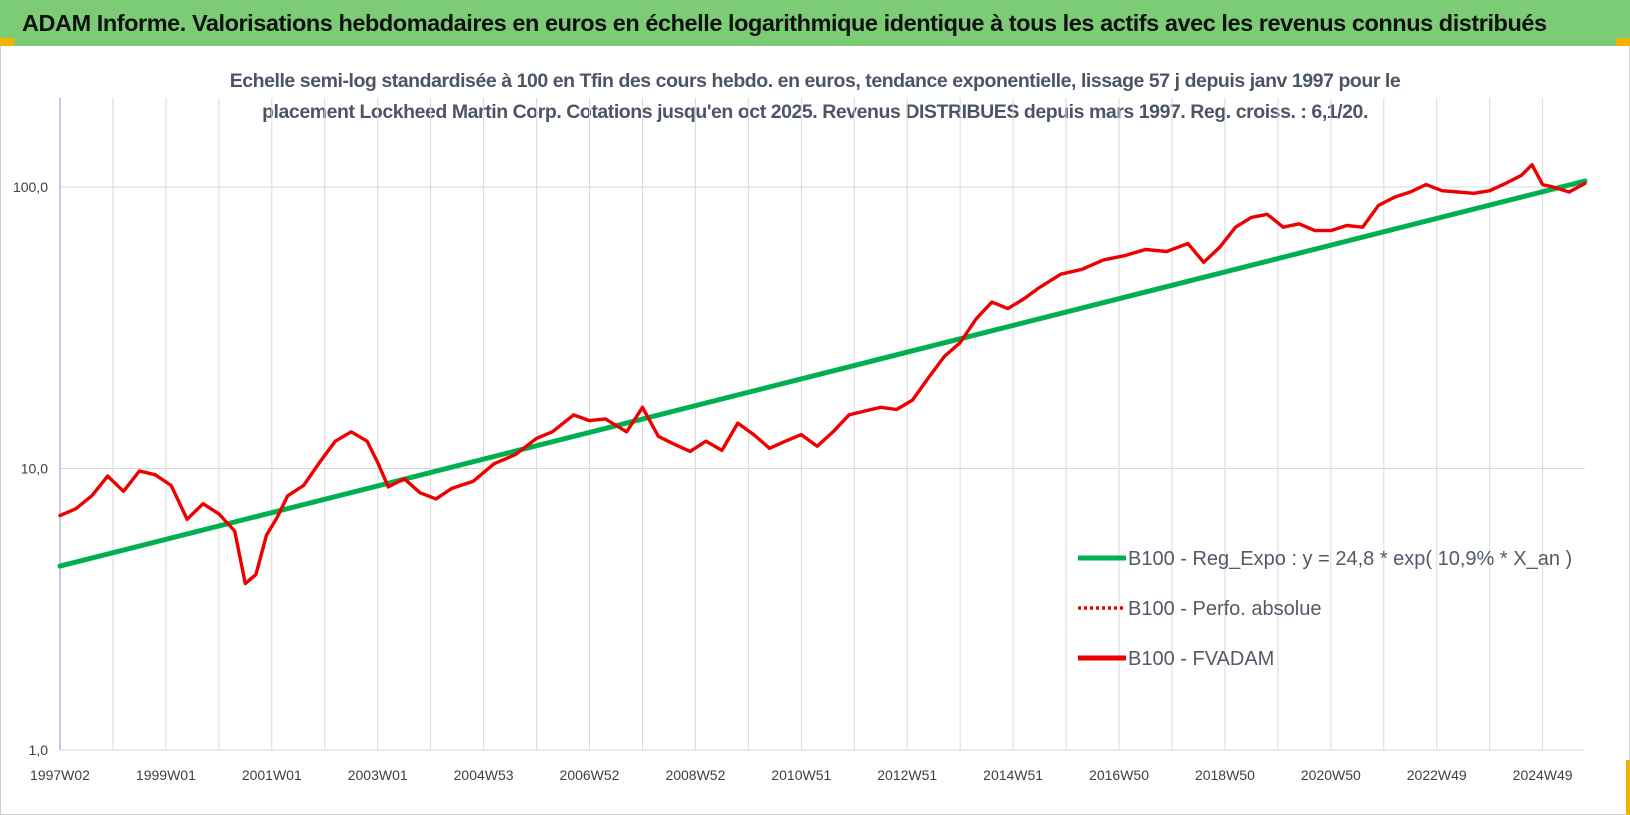 The image size is (1630, 815). Describe the element at coordinates (1628, 787) in the screenshot. I see `edge-marker-right` at that location.